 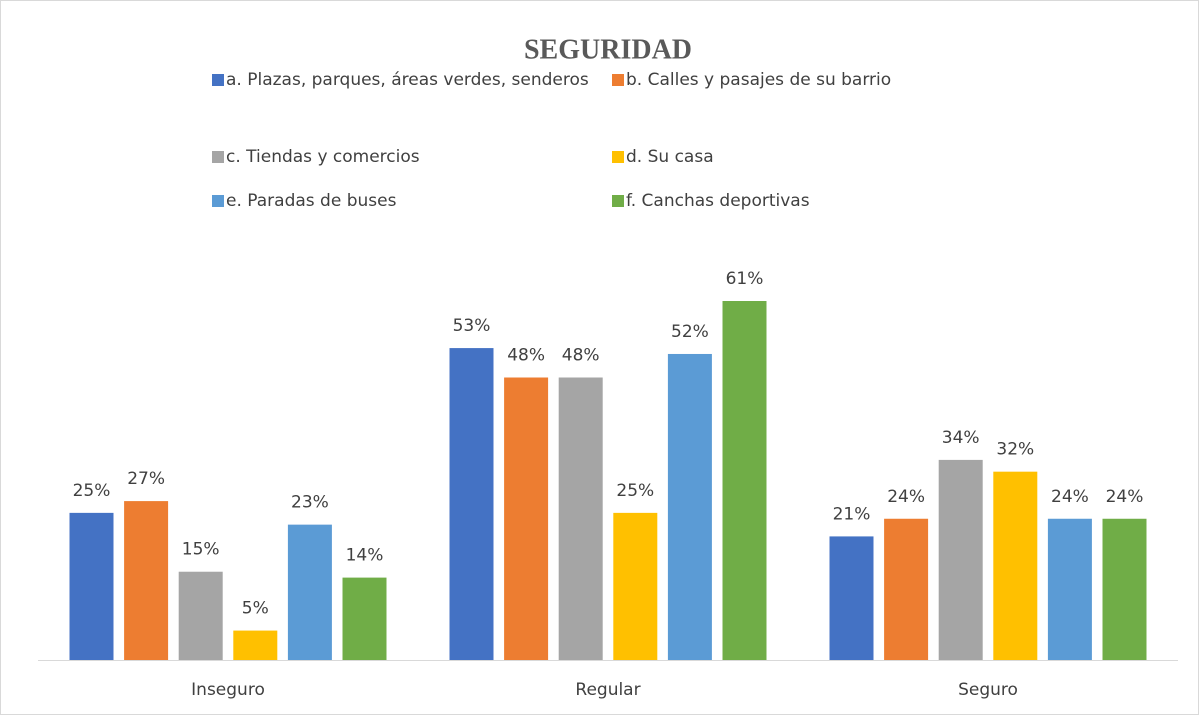 What do you see at coordinates (690, 332) in the screenshot?
I see `data-label: 52%` at bounding box center [690, 332].